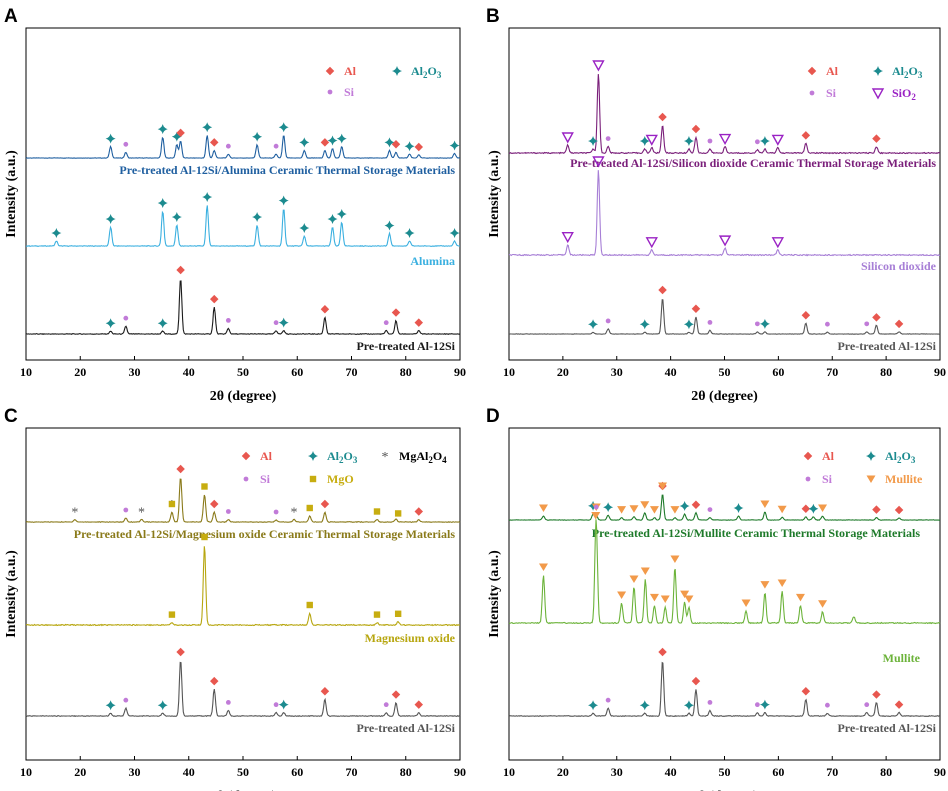  What do you see at coordinates (11, 16) in the screenshot?
I see `panel-label: A` at bounding box center [11, 16].